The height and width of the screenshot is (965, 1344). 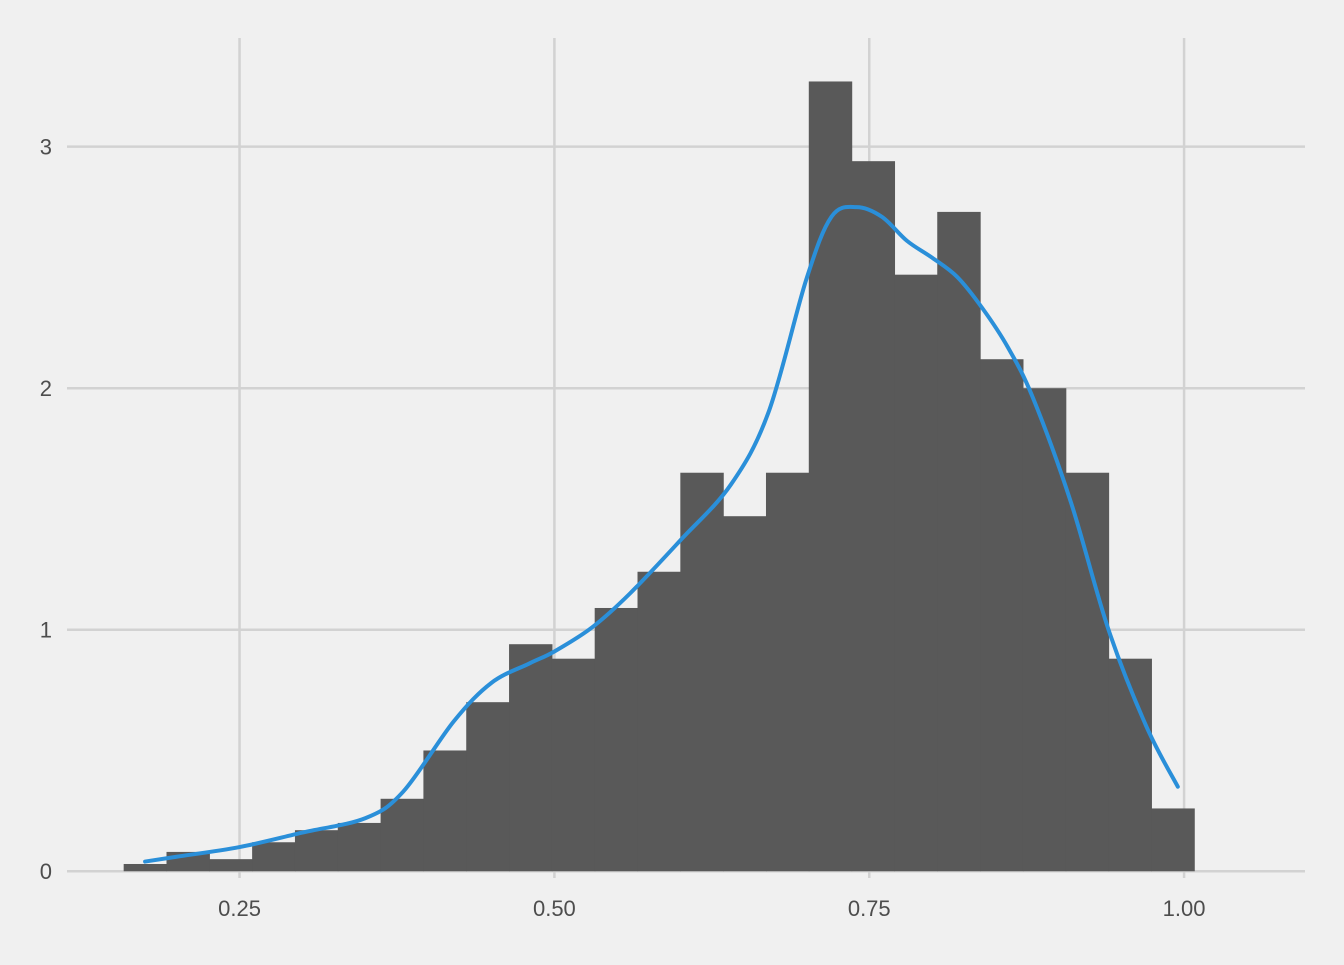 I want to click on x-tick-label: 0.25, so click(x=239, y=908).